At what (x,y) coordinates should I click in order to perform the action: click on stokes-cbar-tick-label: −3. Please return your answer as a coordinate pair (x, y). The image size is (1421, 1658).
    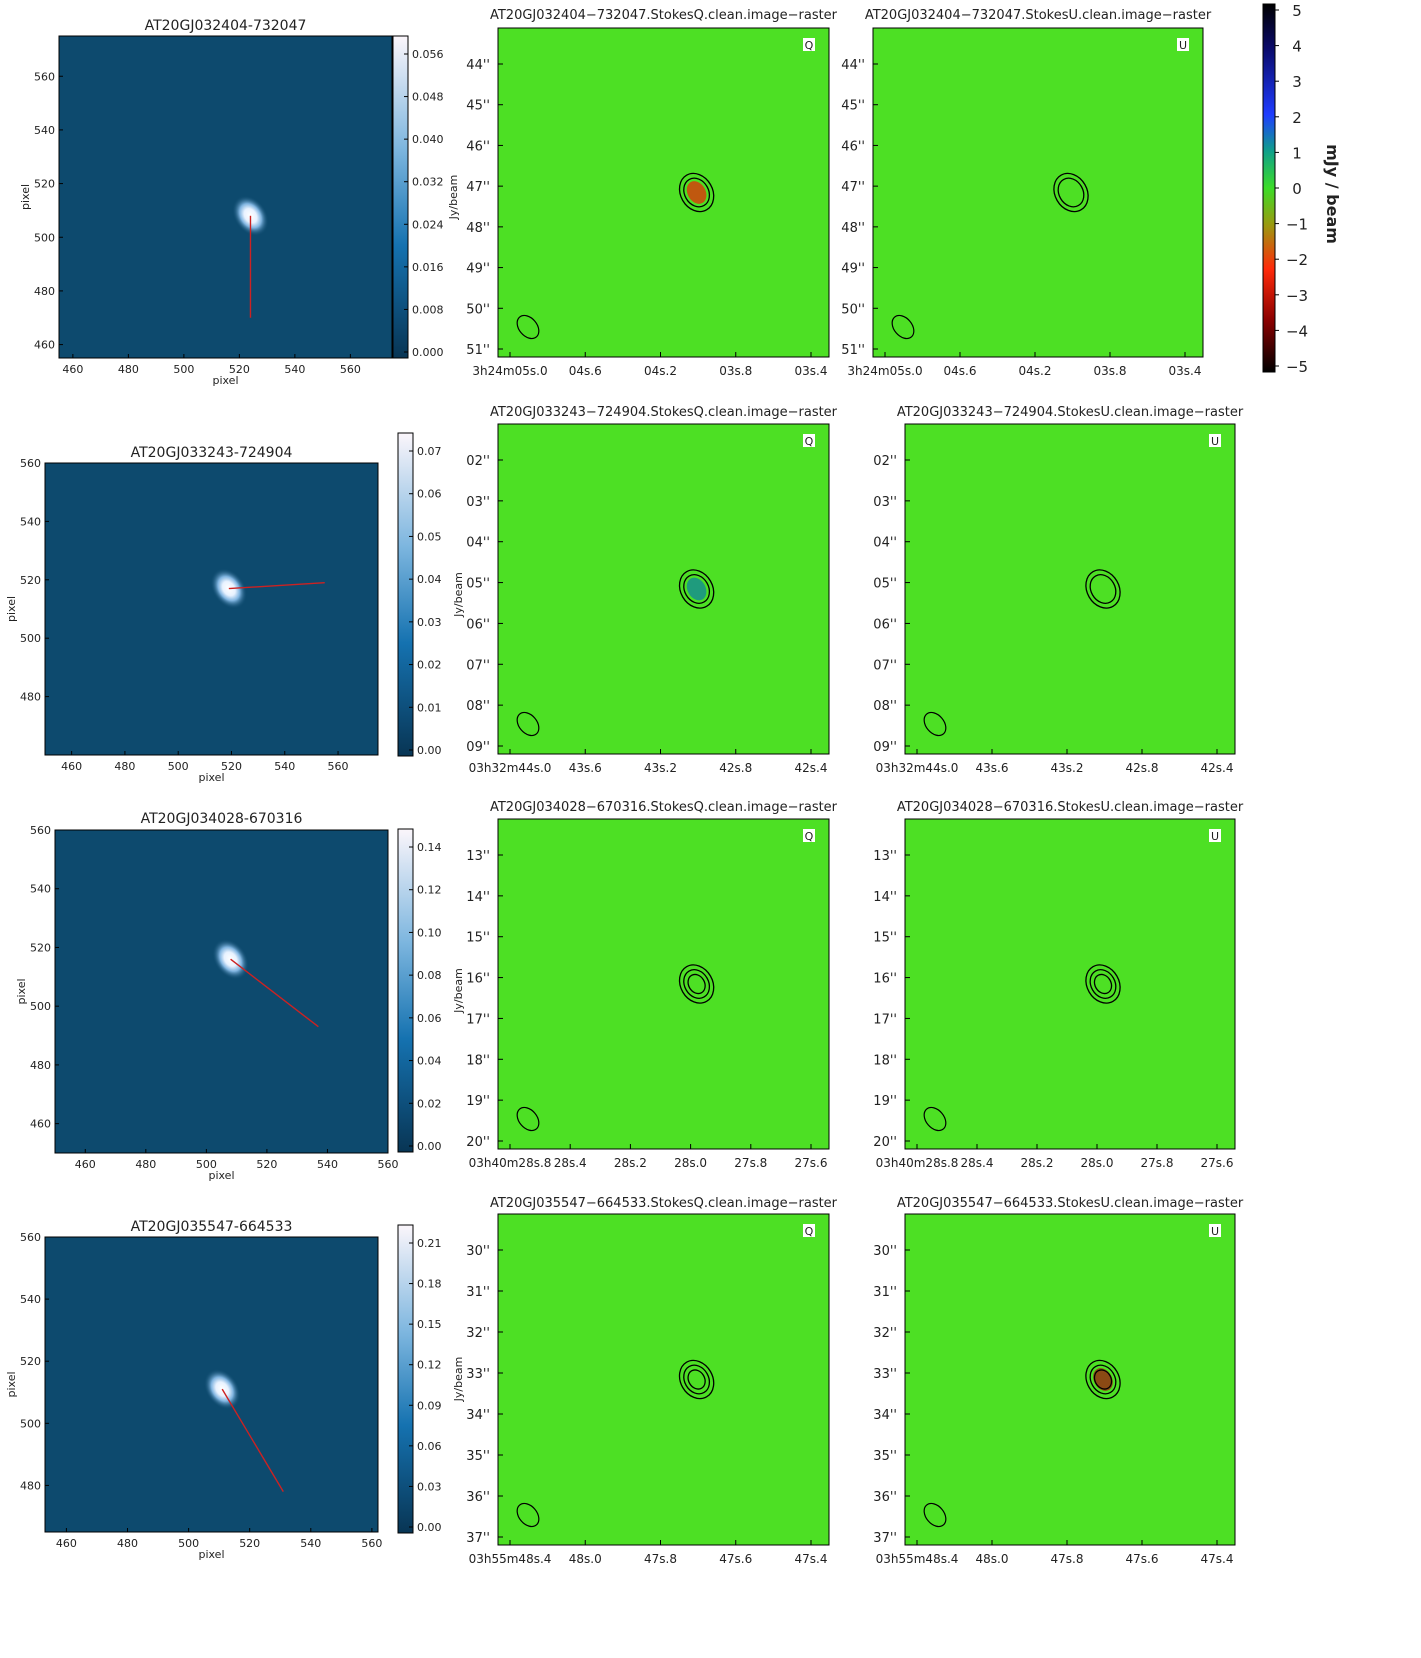
    Looking at the image, I should click on (1297, 296).